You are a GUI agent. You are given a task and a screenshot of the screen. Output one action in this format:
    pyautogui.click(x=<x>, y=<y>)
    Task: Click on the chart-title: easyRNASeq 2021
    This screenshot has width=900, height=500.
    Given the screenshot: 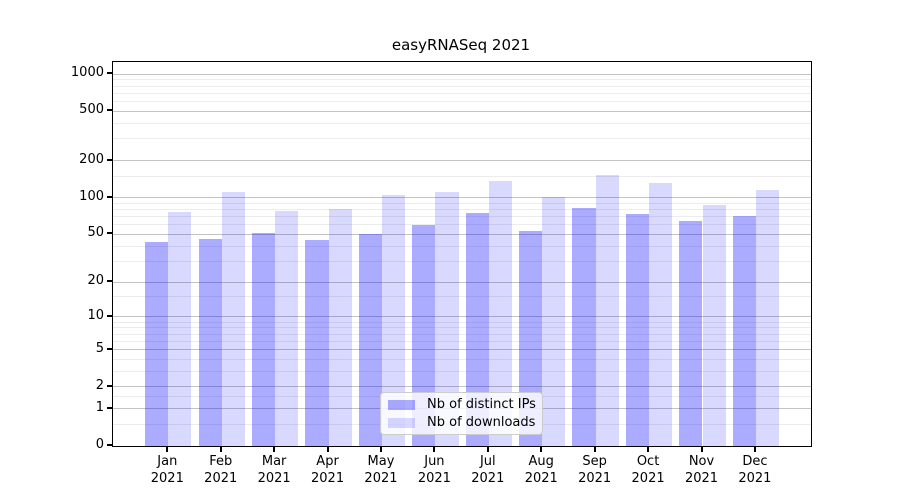 What is the action you would take?
    pyautogui.click(x=461, y=45)
    